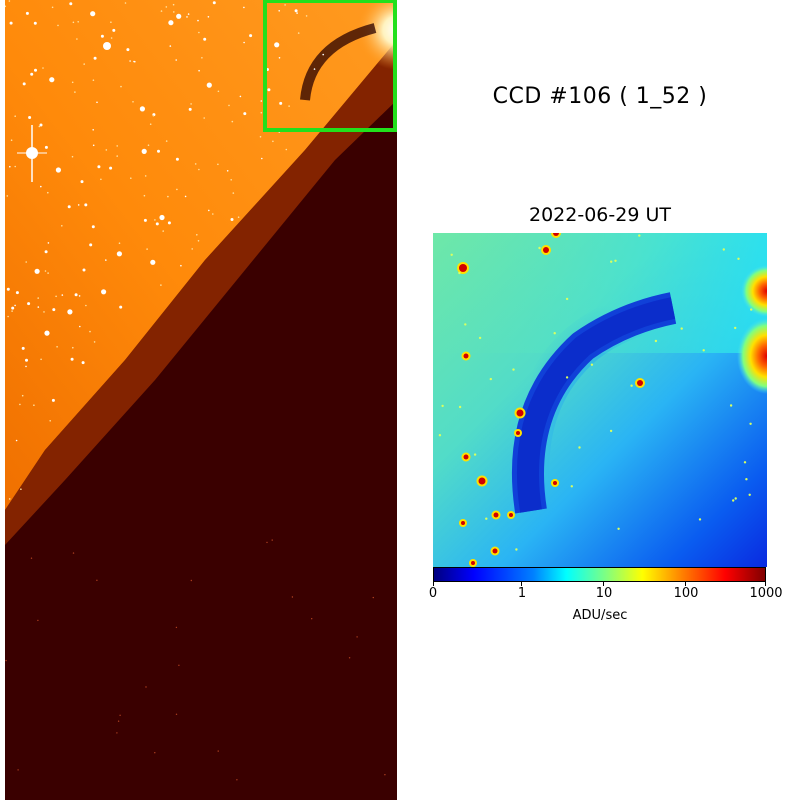  I want to click on colorbar-tick-label: 10, so click(604, 593).